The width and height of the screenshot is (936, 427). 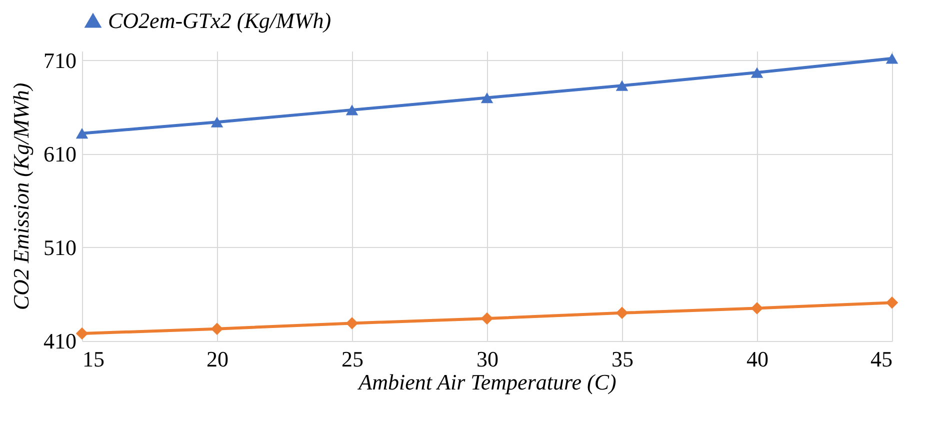 I want to click on x-tick-label: 15, so click(x=93, y=359).